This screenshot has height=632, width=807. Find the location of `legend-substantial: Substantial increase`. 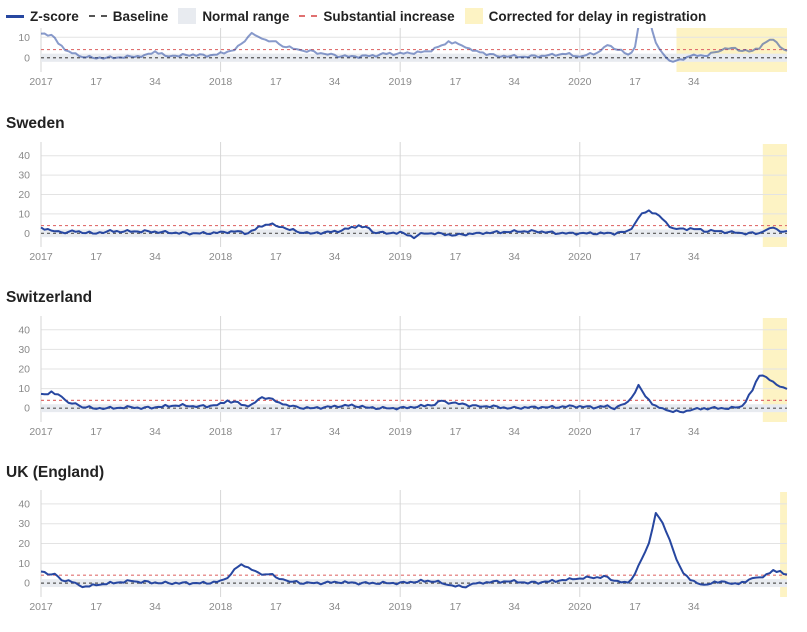

legend-substantial: Substantial increase is located at coordinates (377, 16).